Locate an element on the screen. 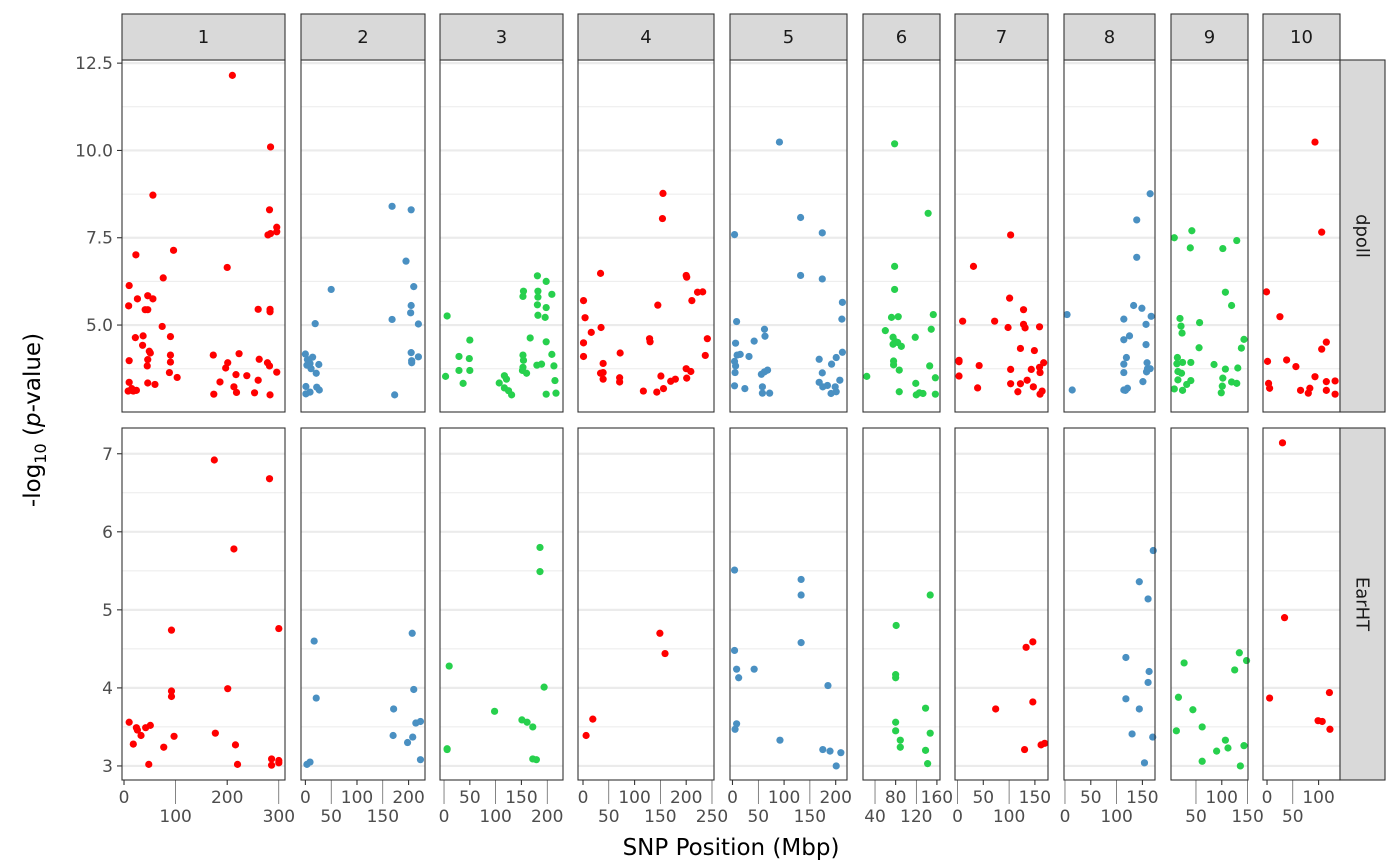 The height and width of the screenshot is (865, 1400). x-tick-label: 100 is located at coordinates (175, 817).